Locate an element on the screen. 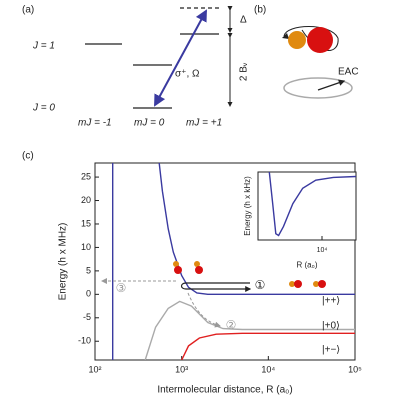  x-tick-label: 10⁵ is located at coordinates (355, 369).